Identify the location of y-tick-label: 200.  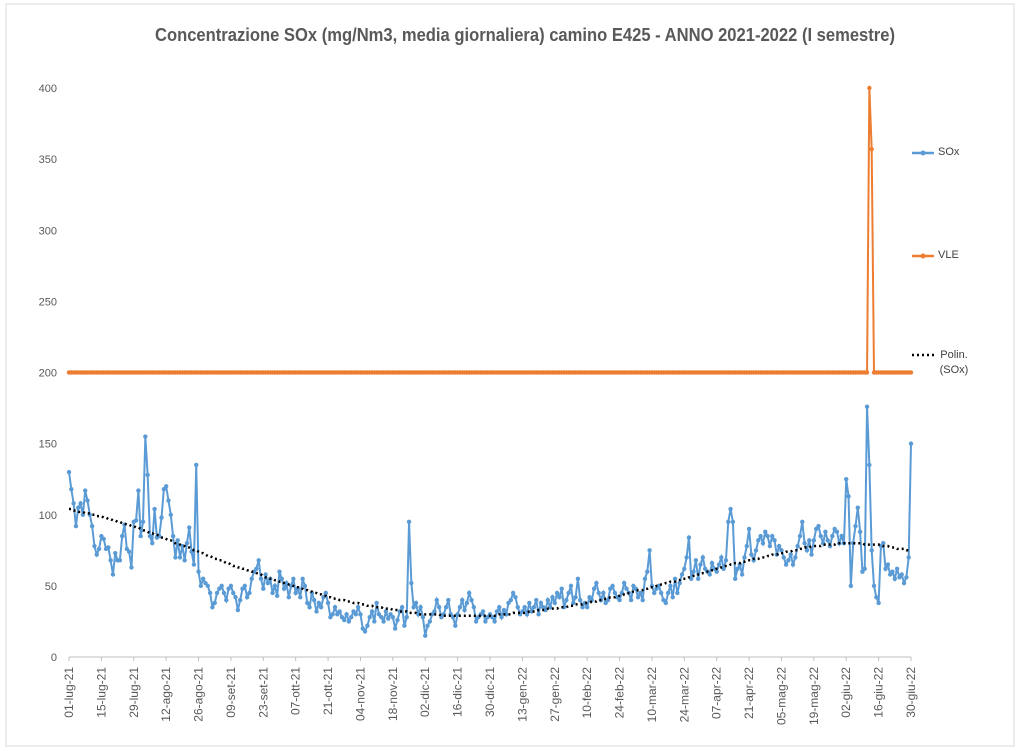
(48, 374).